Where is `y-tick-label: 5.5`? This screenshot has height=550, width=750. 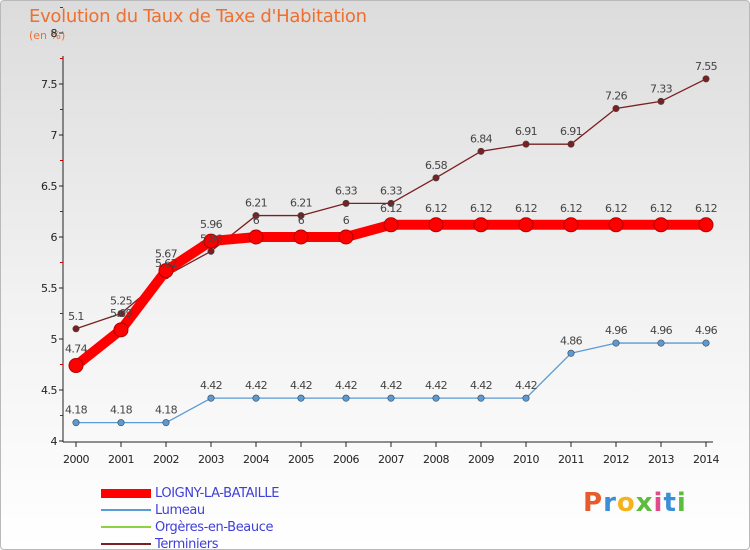
y-tick-label: 5.5 is located at coordinates (49, 288).